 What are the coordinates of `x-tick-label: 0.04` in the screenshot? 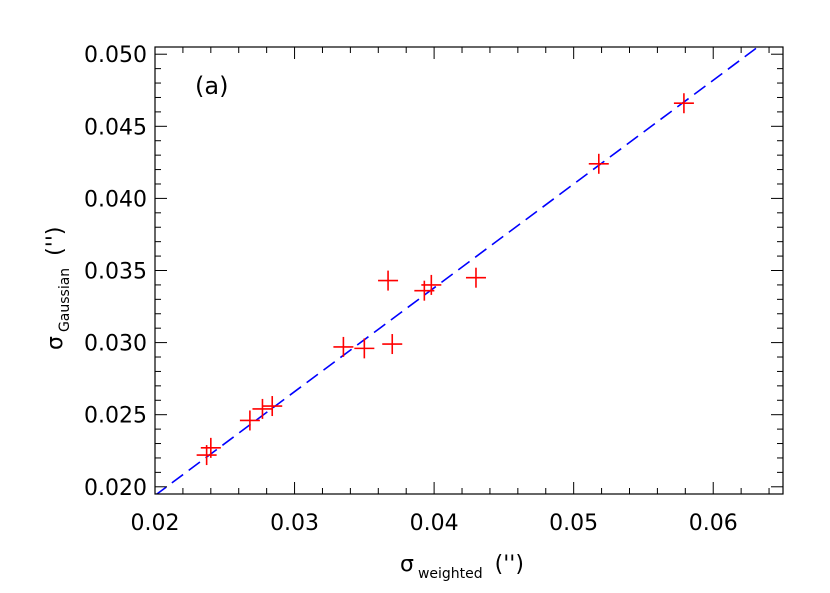 It's located at (434, 523).